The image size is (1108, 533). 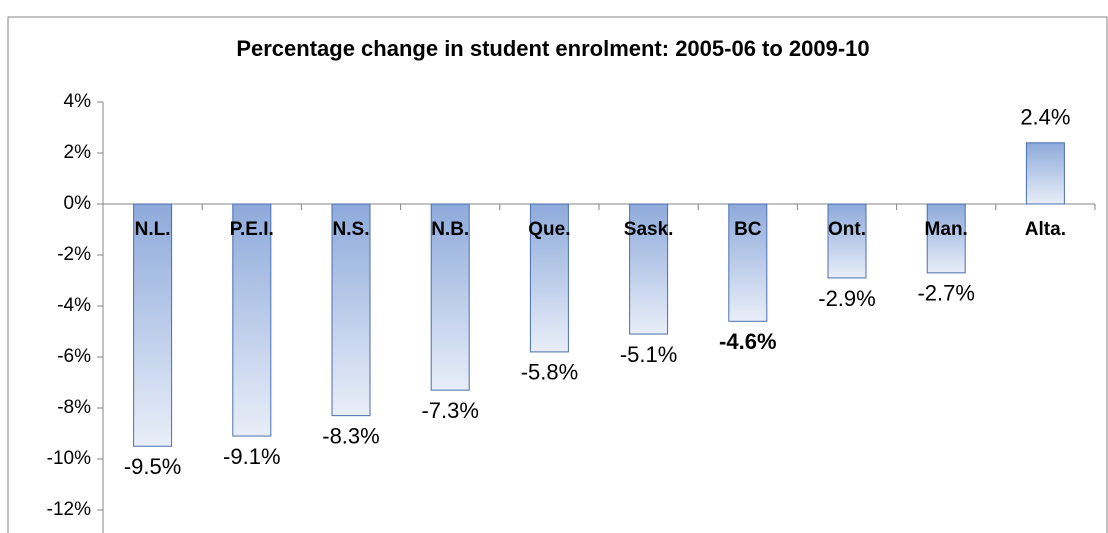 What do you see at coordinates (945, 293) in the screenshot?
I see `value-label: -2.7%` at bounding box center [945, 293].